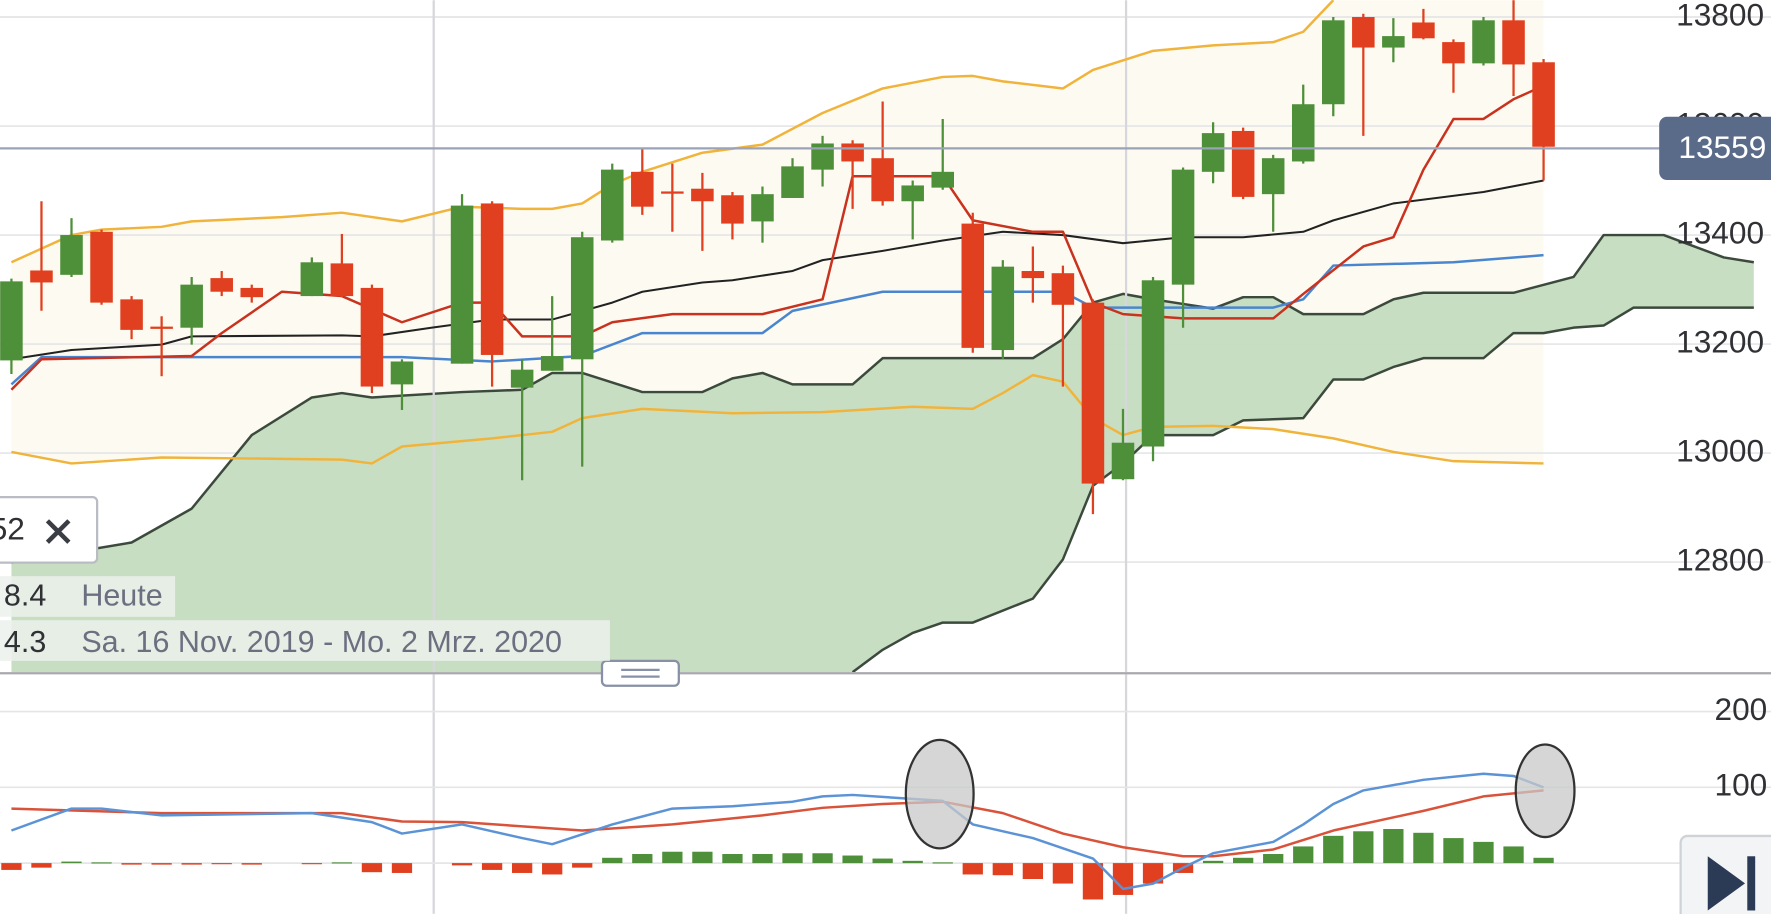 Image resolution: width=1771 pixels, height=914 pixels. Describe the element at coordinates (1720, 450) in the screenshot. I see `y-tick-label: 13000` at that location.